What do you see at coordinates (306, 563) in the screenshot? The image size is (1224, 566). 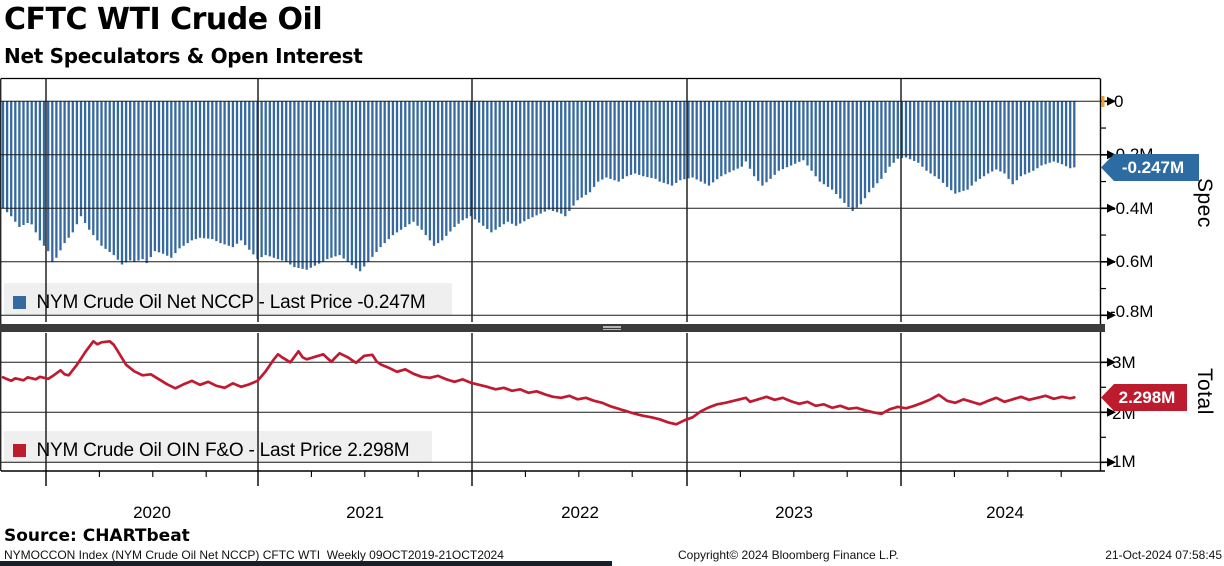 I see `bottom-panel-edge` at bounding box center [306, 563].